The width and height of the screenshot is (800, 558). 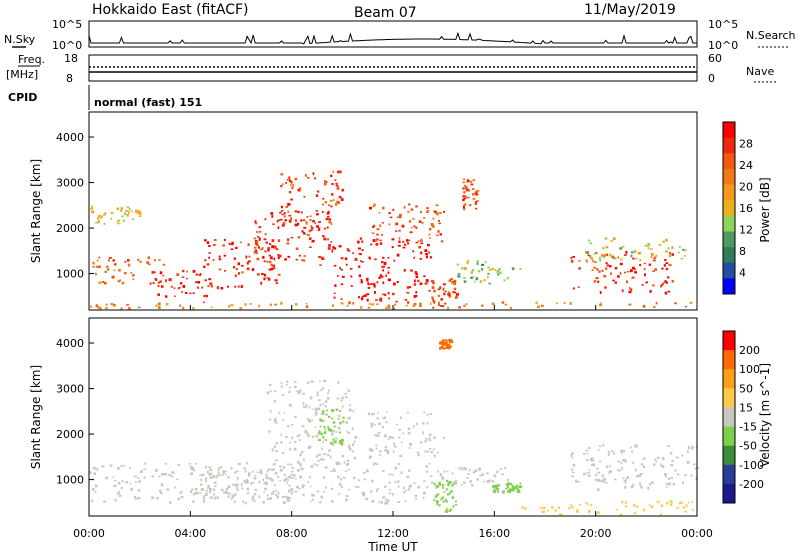 I want to click on colorbar-tick-label: -200, so click(x=751, y=484).